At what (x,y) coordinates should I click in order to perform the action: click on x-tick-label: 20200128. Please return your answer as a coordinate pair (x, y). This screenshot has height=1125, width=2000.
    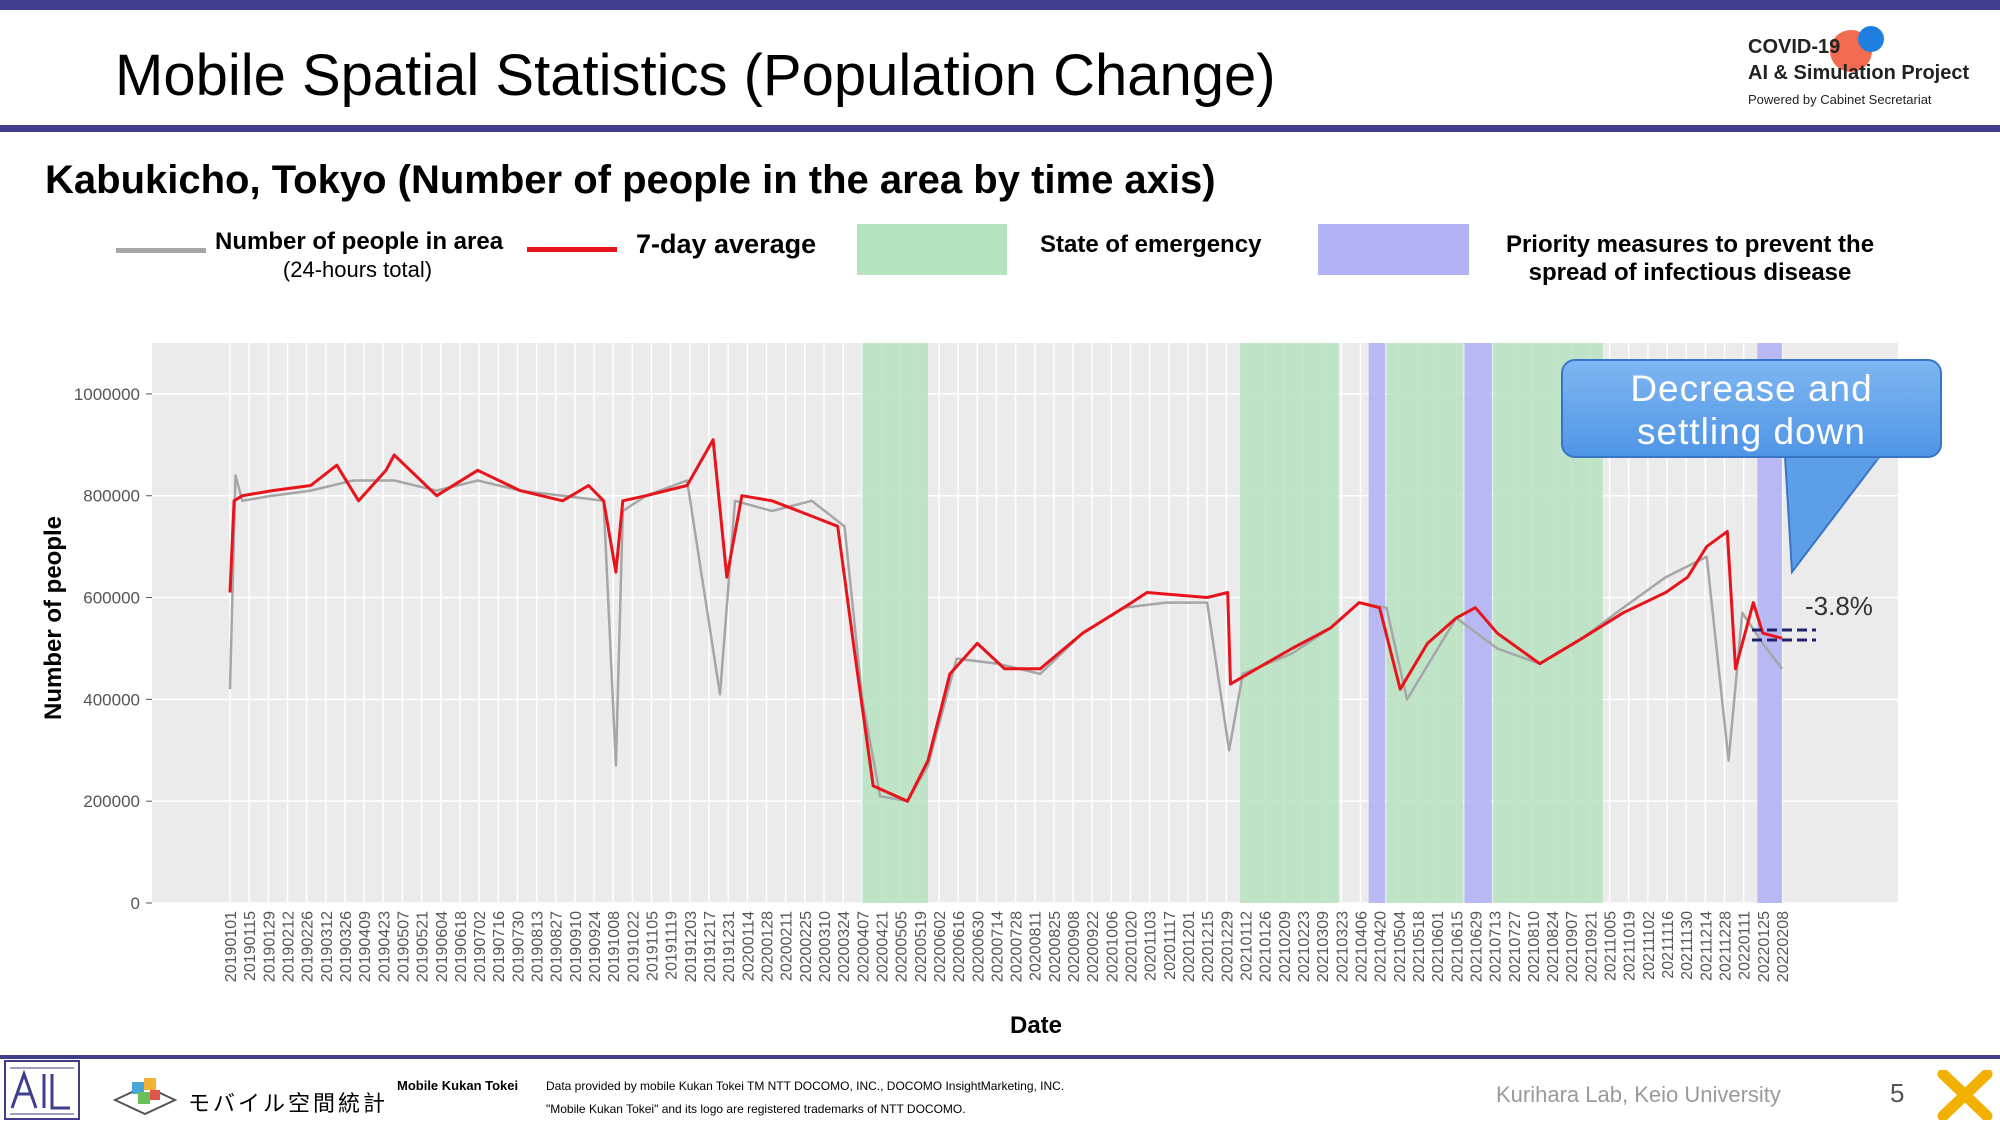
    Looking at the image, I should click on (767, 946).